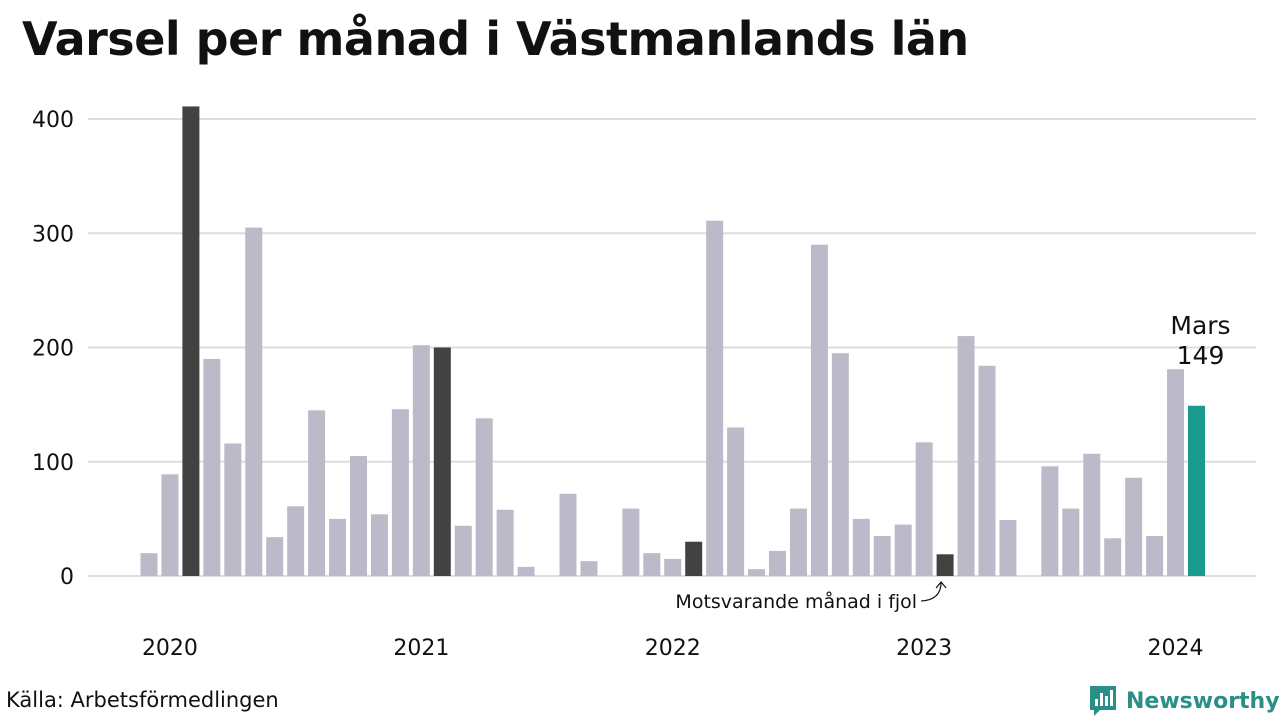 The width and height of the screenshot is (1280, 720). I want to click on latest-month-label: Mars, so click(1200, 325).